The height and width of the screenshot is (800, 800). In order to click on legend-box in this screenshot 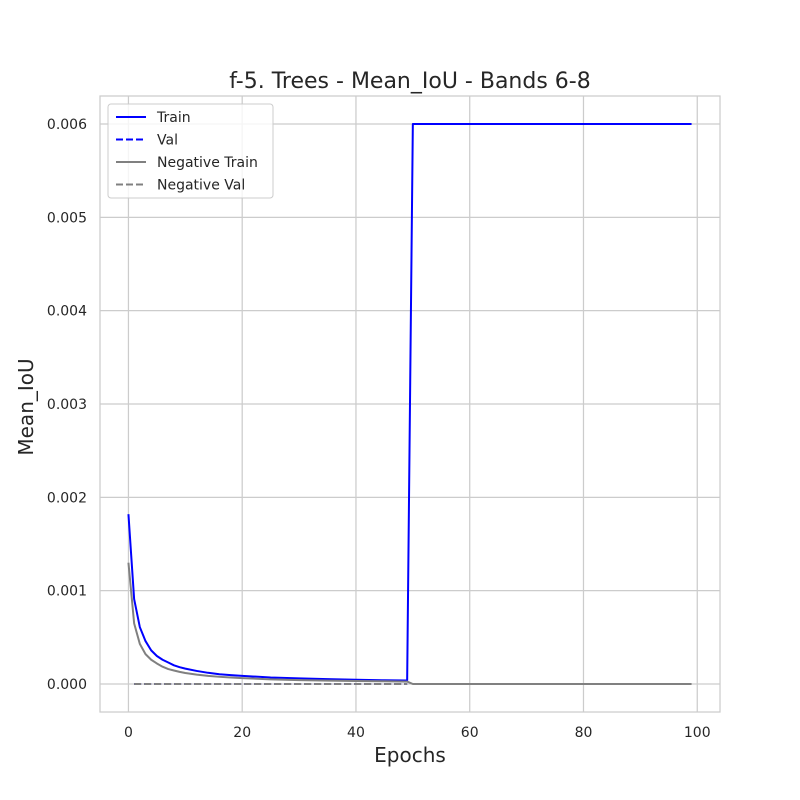, I will do `click(190, 151)`.